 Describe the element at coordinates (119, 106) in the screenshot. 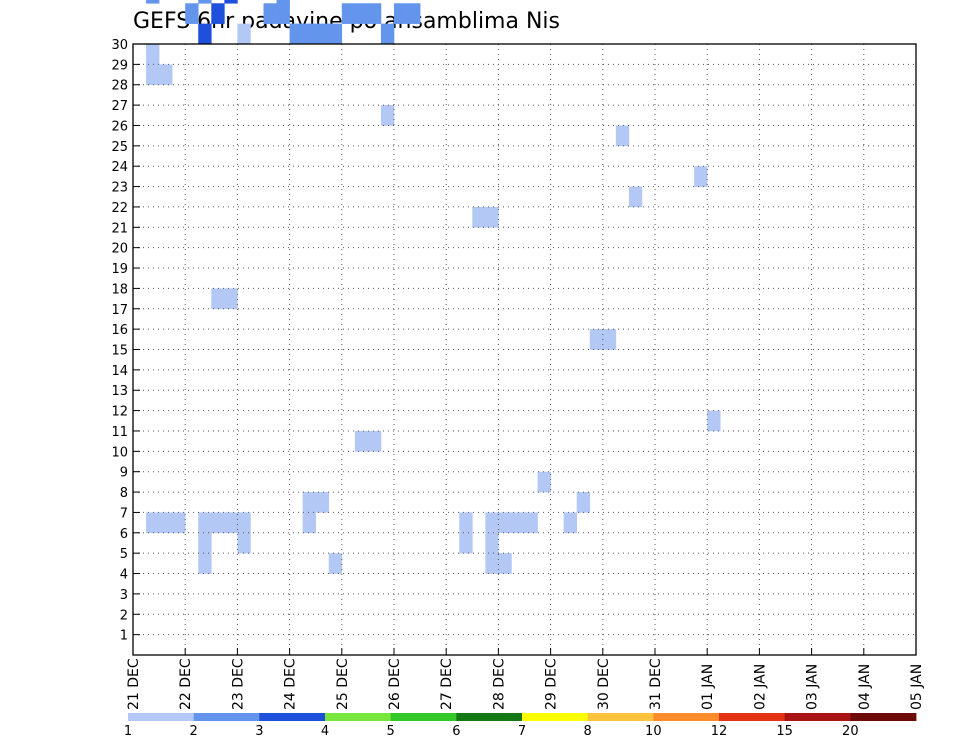

I see `y-tick-label: 27` at that location.